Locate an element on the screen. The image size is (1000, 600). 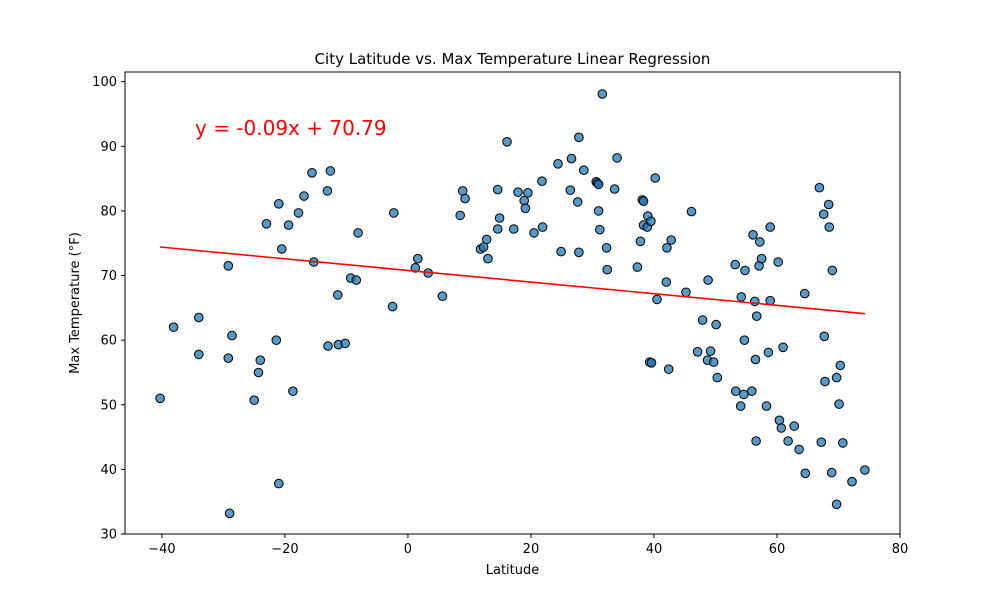
y-tick-label: 100 is located at coordinates (104, 82).